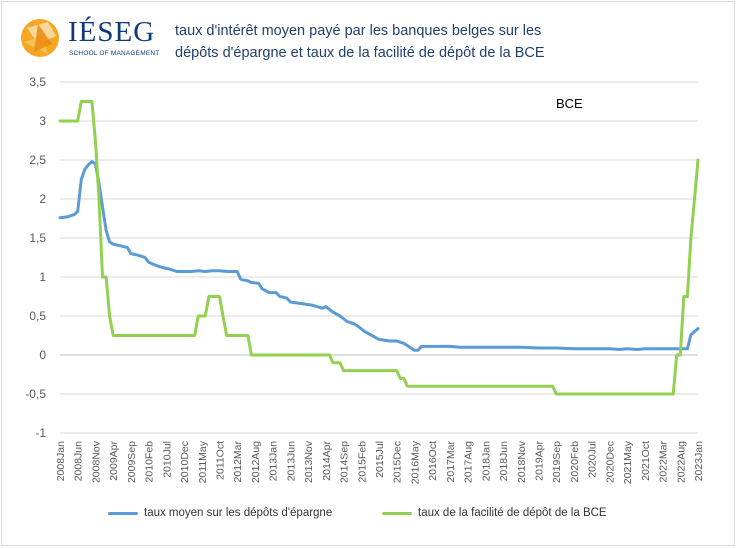 Image resolution: width=738 pixels, height=549 pixels. I want to click on legend-swatch-green, so click(397, 513).